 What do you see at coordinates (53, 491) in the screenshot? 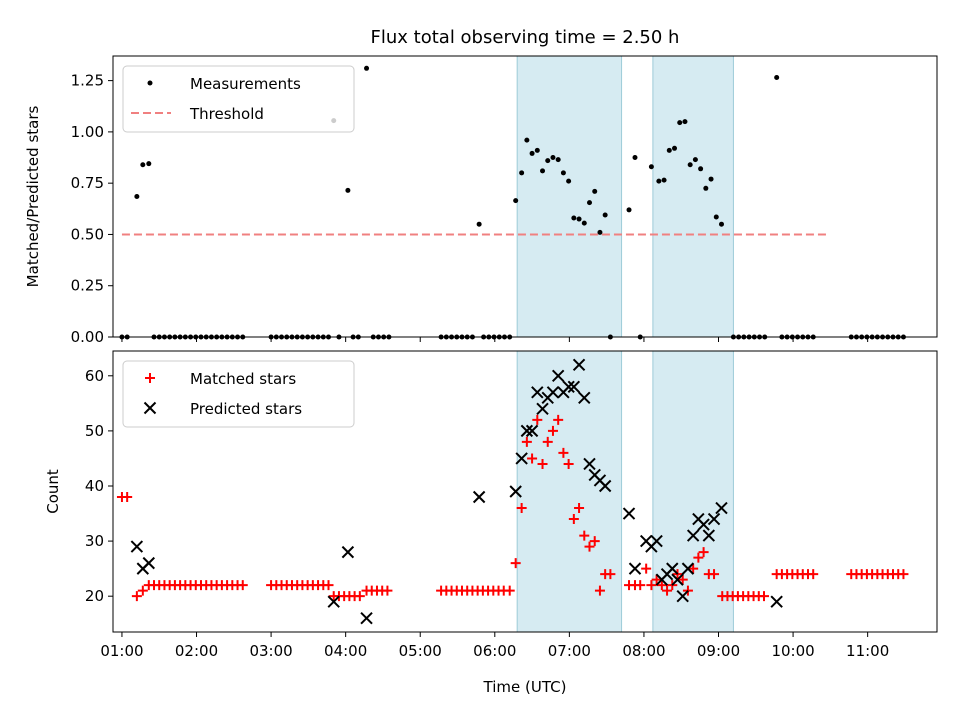
I see `y-axis-label: Count` at bounding box center [53, 491].